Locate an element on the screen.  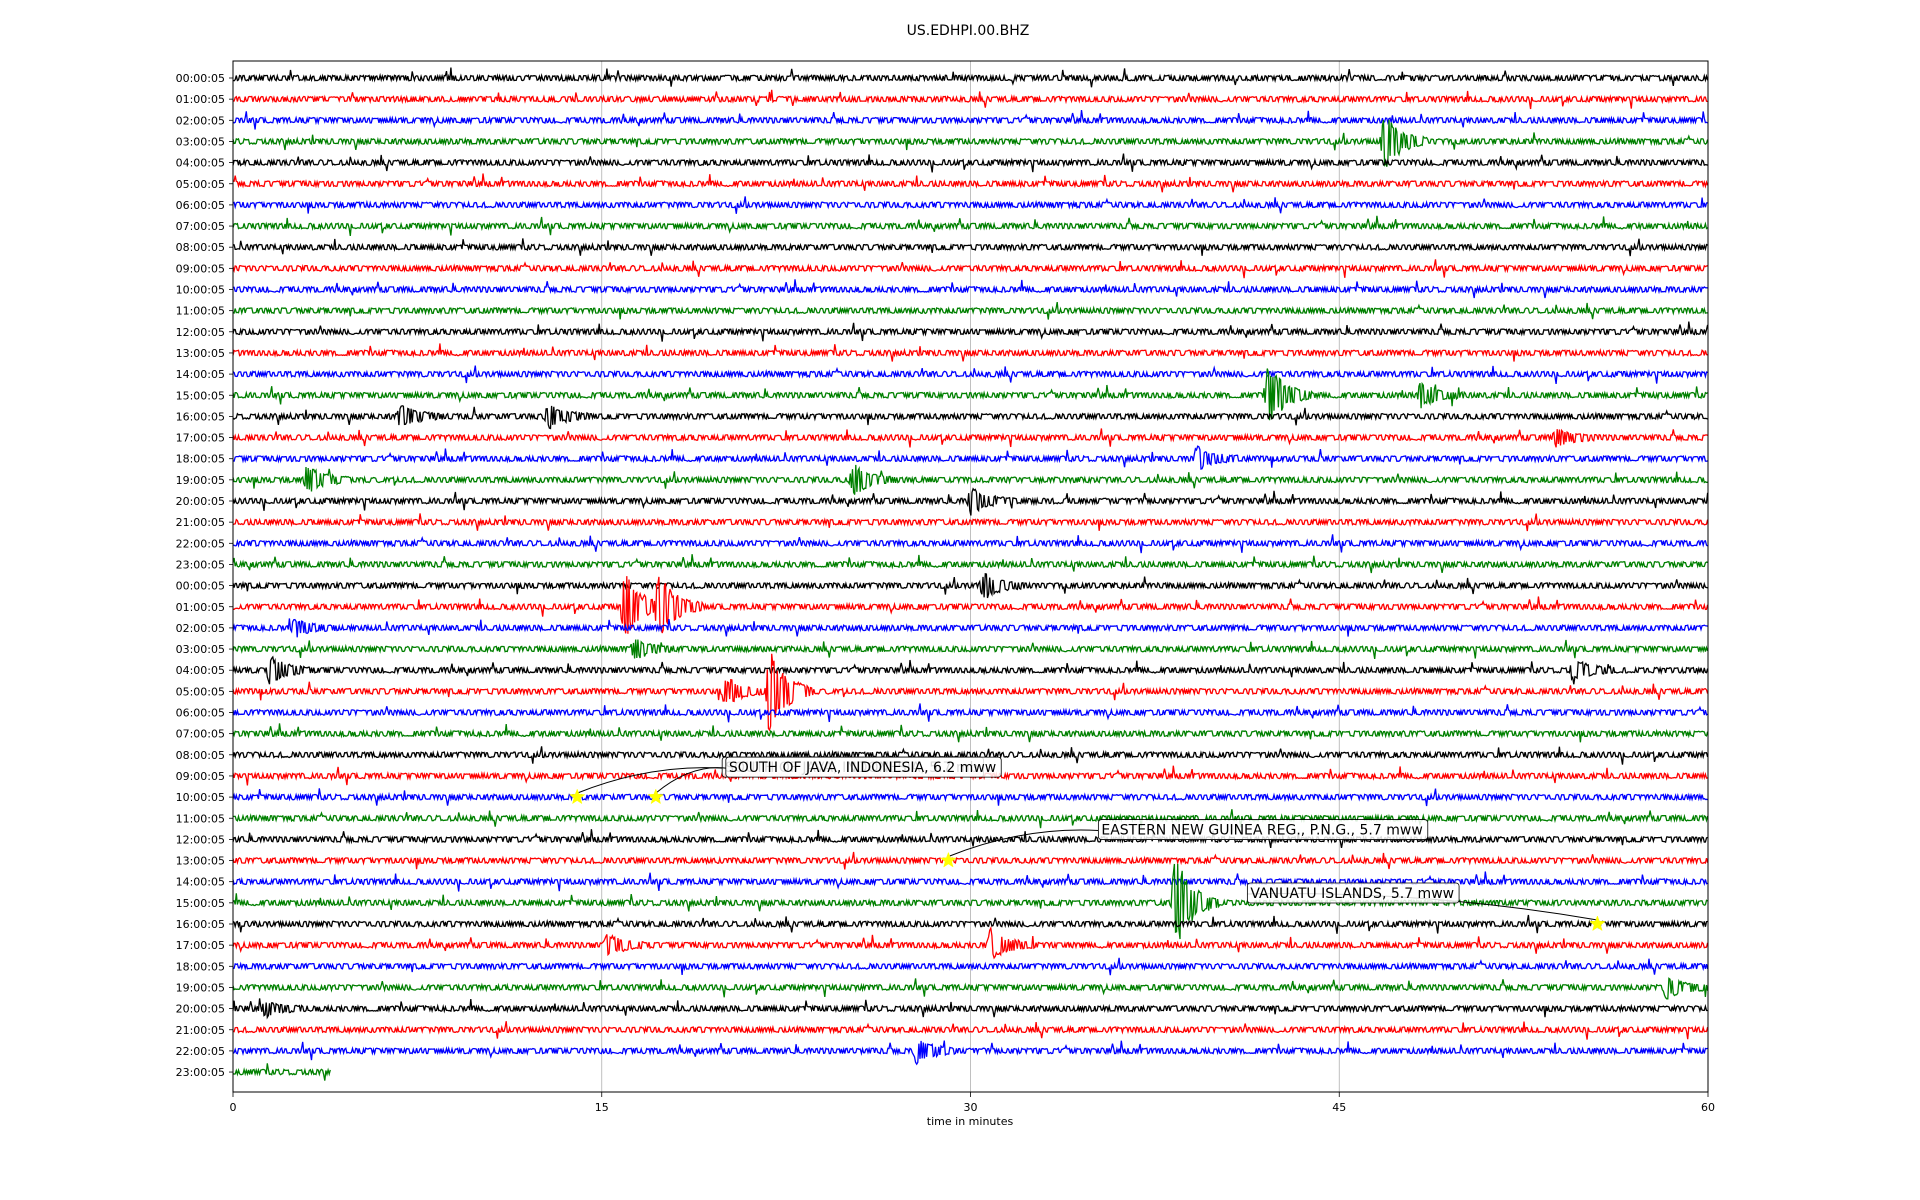
y-tick-label-41: 17:00:05 is located at coordinates (200, 945).